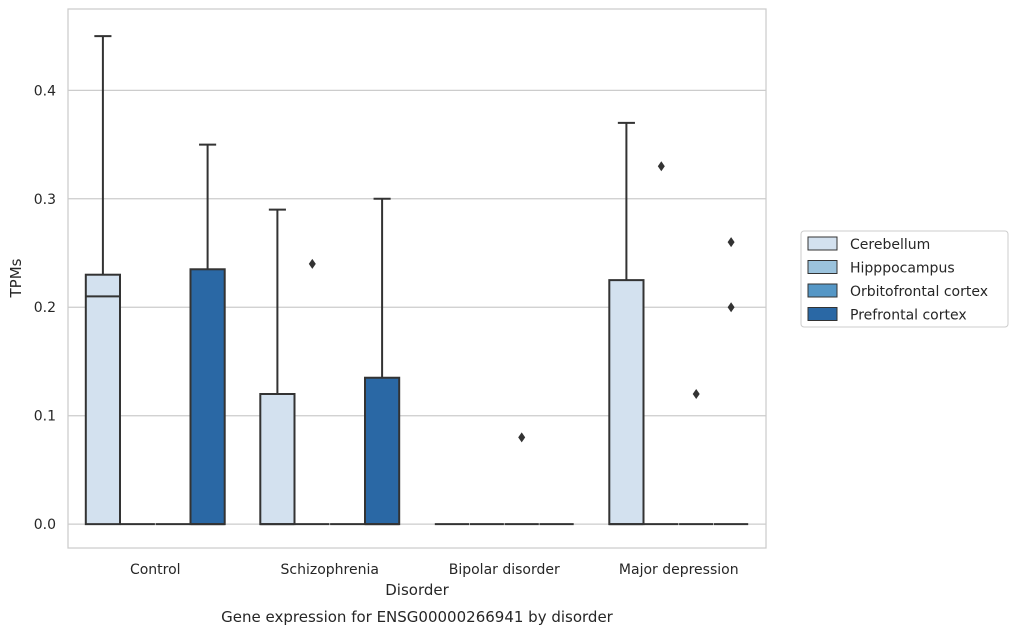 The image size is (1018, 634). I want to click on legend-entry: Cerebellum, so click(890, 245).